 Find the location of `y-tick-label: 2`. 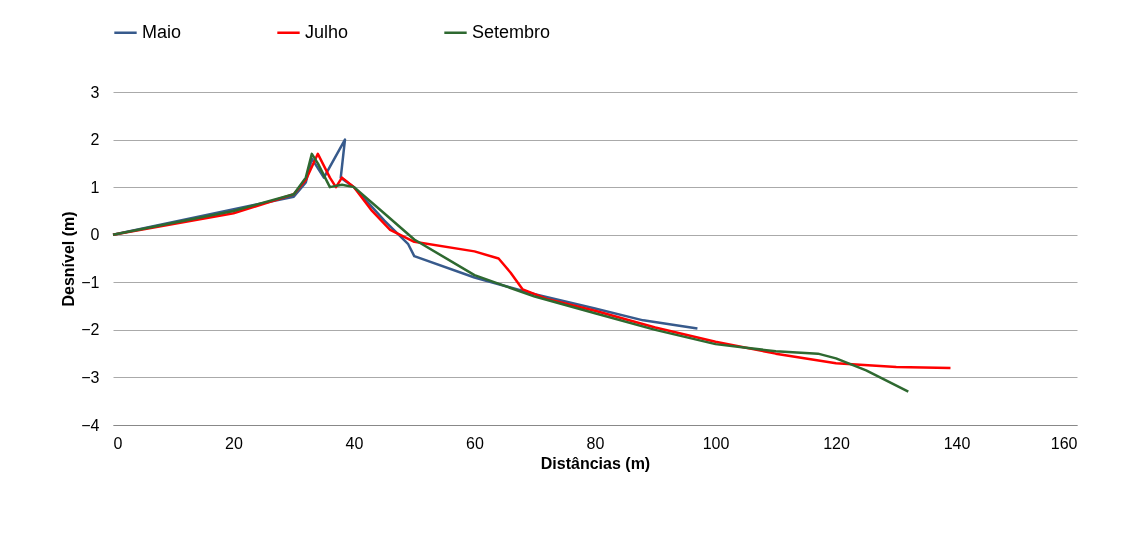

y-tick-label: 2 is located at coordinates (95, 140).